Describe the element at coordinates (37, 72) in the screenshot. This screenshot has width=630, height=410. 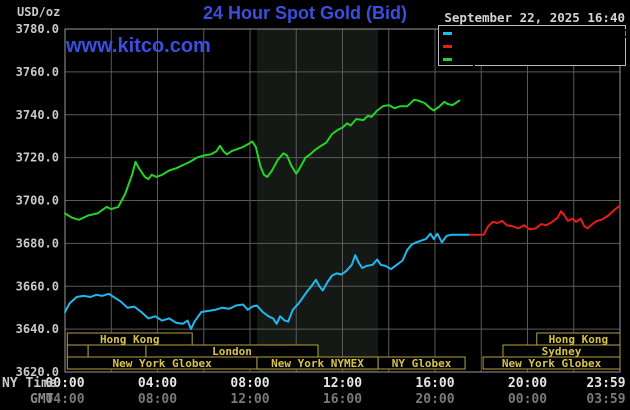
I see `y-tick-label: 3760.0` at that location.